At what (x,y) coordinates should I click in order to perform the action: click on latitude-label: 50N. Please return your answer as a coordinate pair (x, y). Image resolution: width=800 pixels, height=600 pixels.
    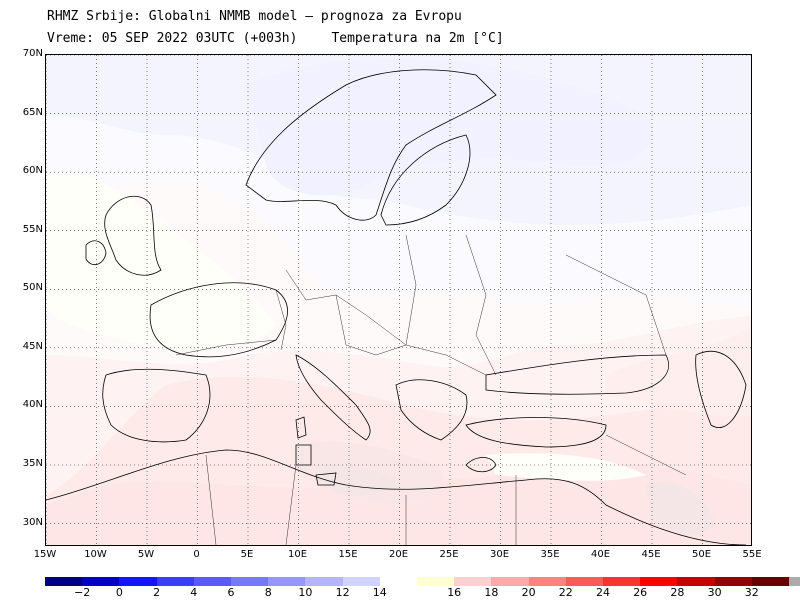
    Looking at the image, I should click on (32, 288).